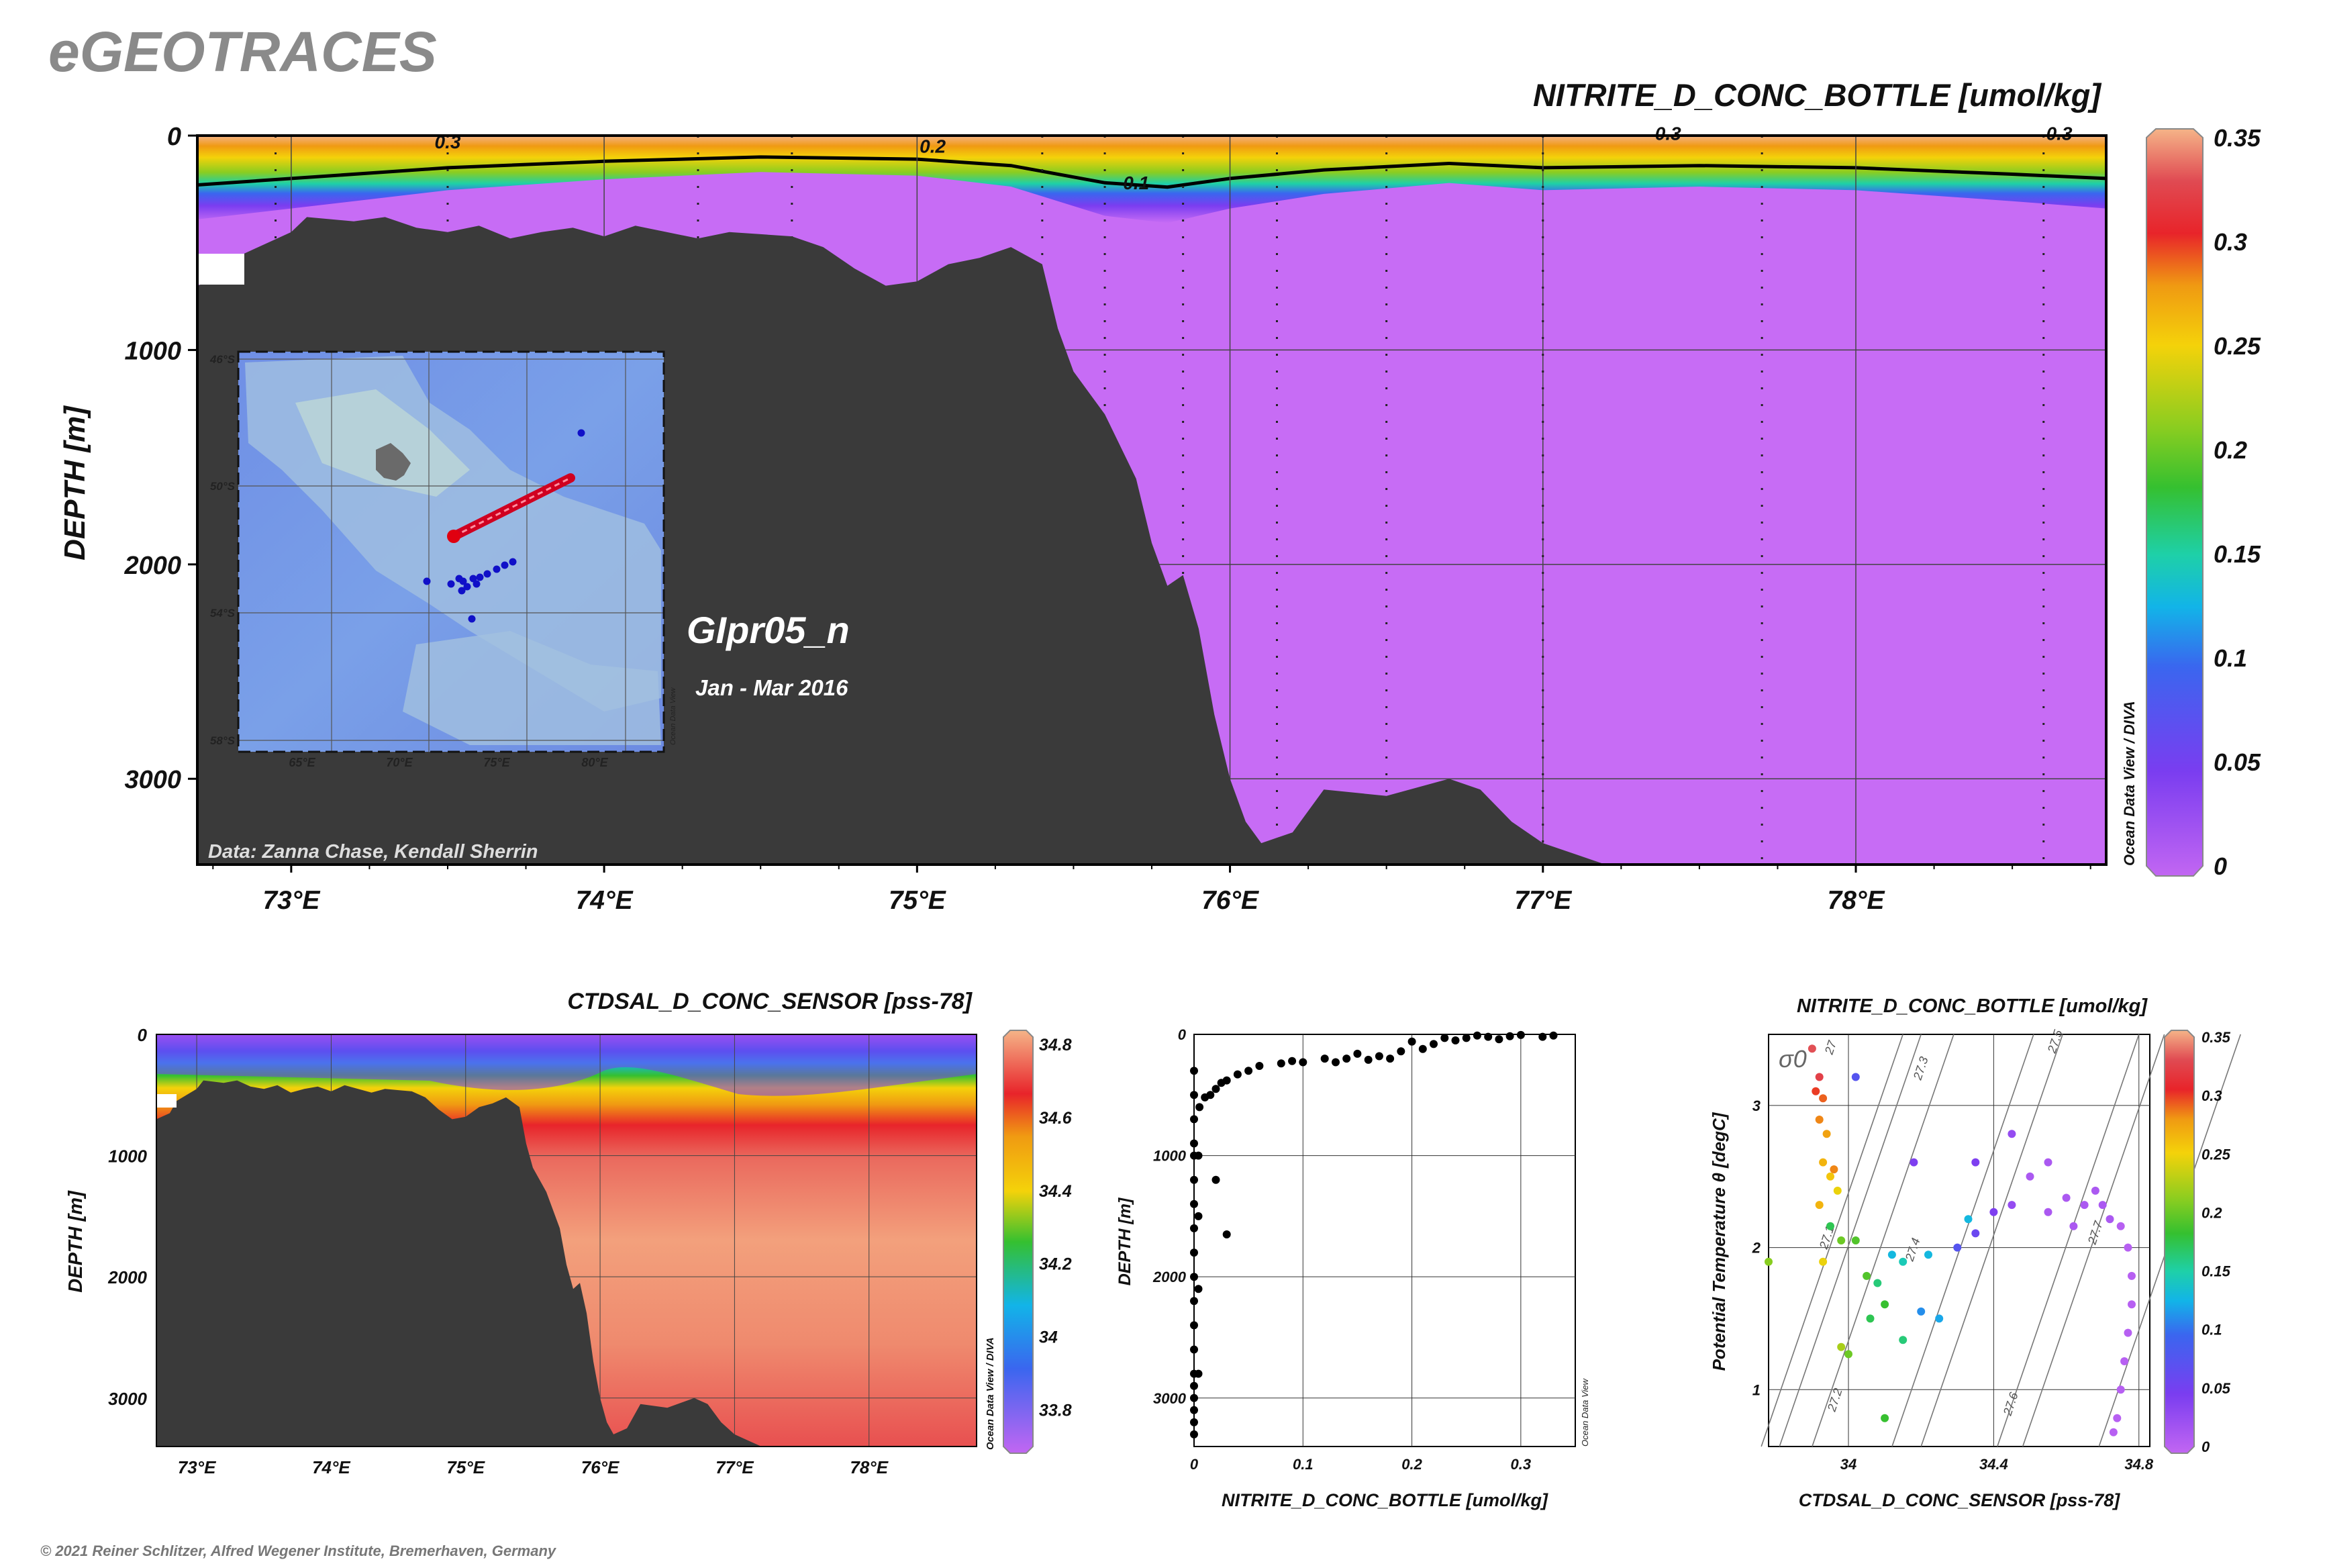 The width and height of the screenshot is (2327, 1568). What do you see at coordinates (291, 900) in the screenshot?
I see `nitrite-x-tick-label: 73°E` at bounding box center [291, 900].